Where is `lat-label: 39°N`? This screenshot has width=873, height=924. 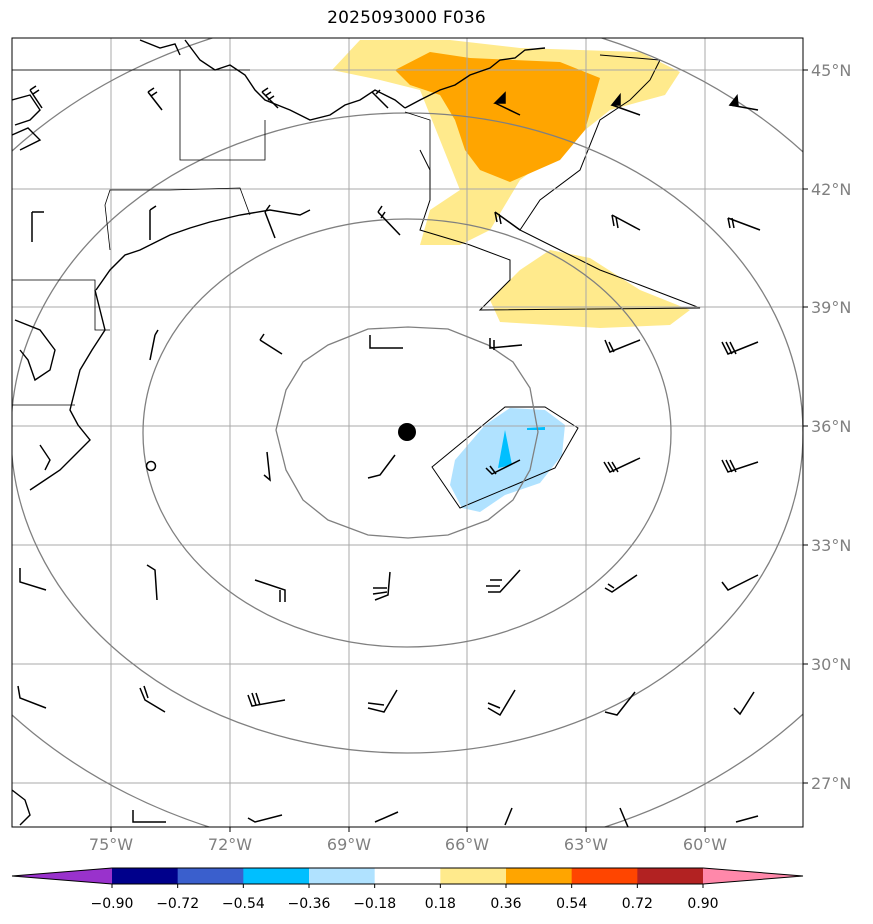 lat-label: 39°N is located at coordinates (831, 307).